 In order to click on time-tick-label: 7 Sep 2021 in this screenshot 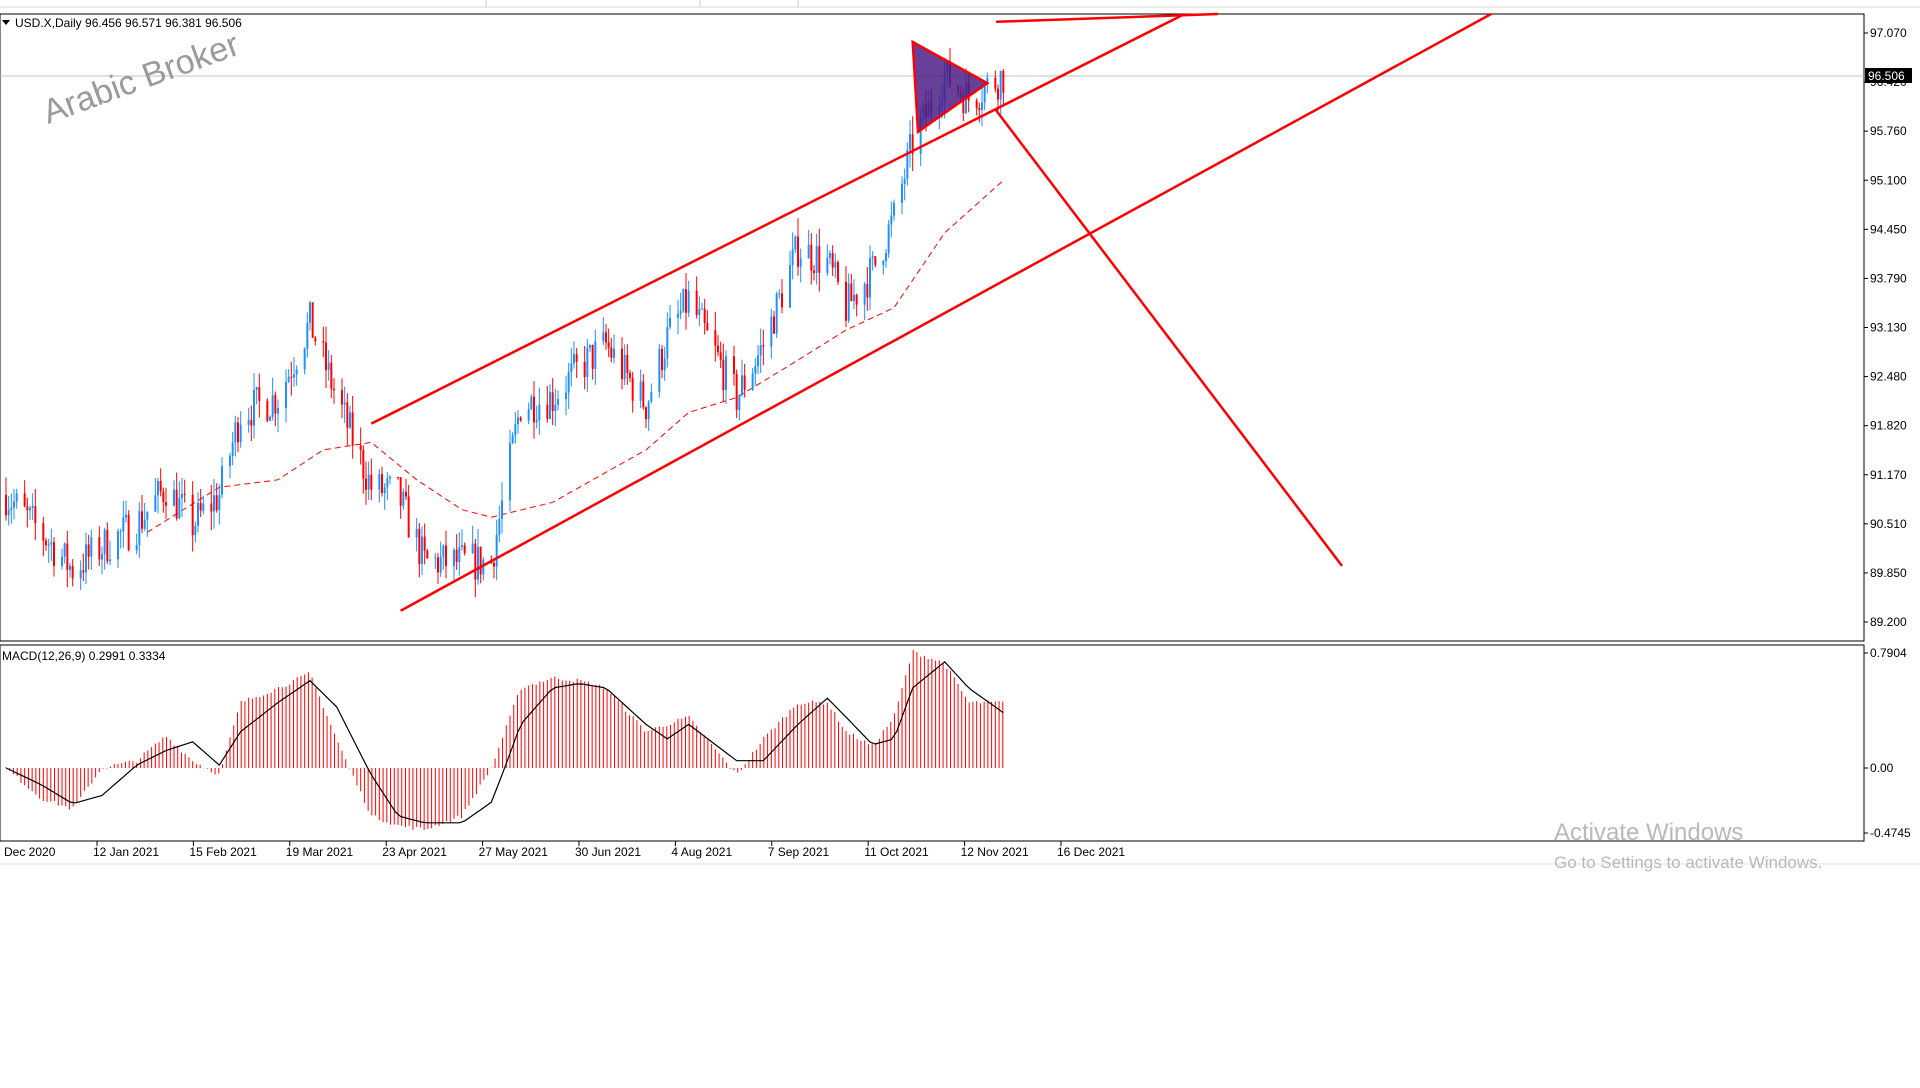, I will do `click(799, 852)`.